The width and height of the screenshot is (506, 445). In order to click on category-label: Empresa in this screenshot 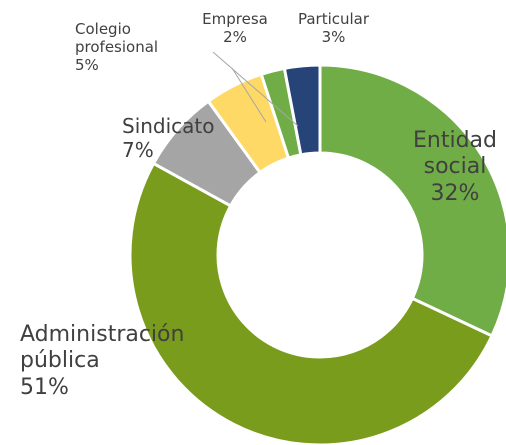, I will do `click(235, 19)`.